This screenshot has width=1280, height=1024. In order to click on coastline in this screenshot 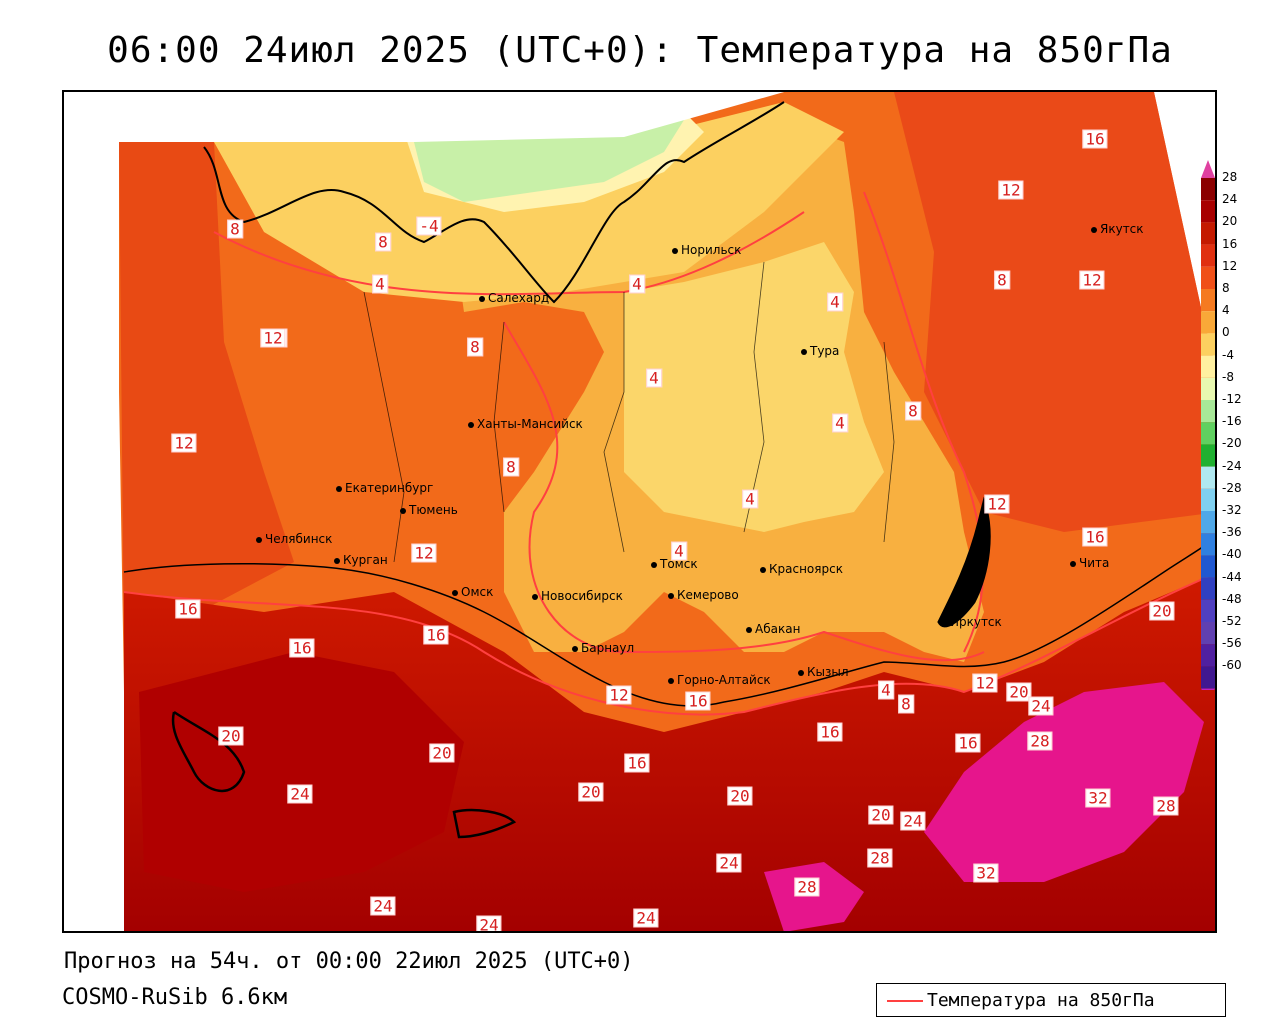, I will do `click(494, 202)`.